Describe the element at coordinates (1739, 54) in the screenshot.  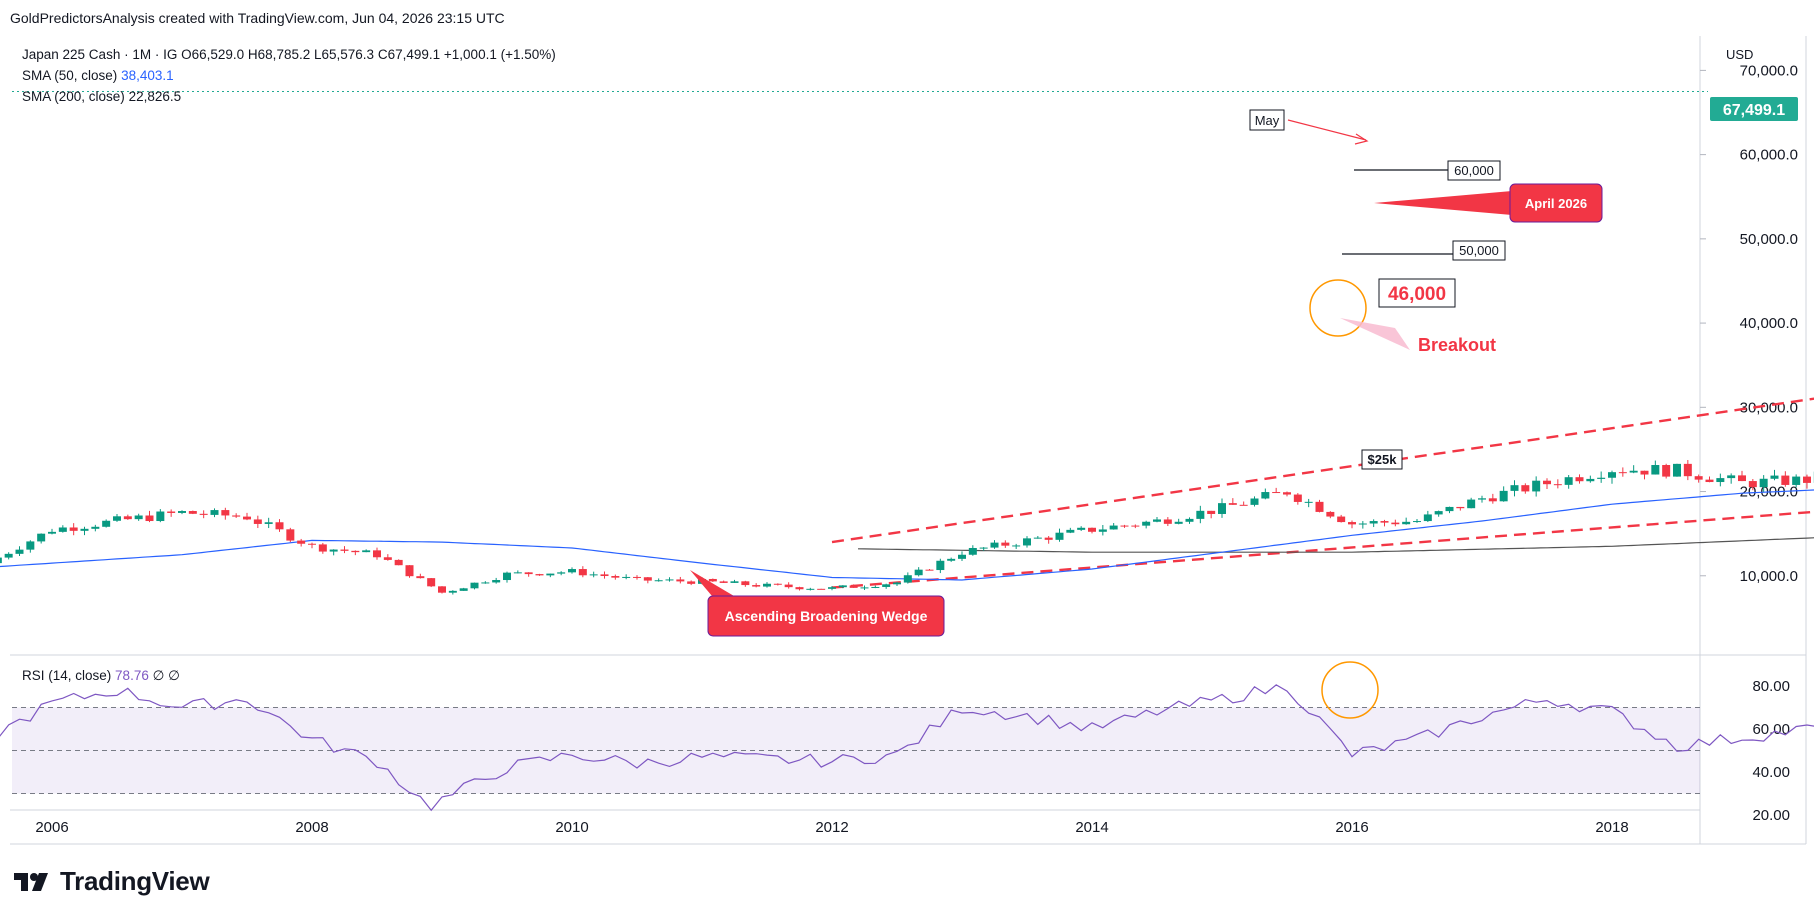
I see `currency-label: USD` at that location.